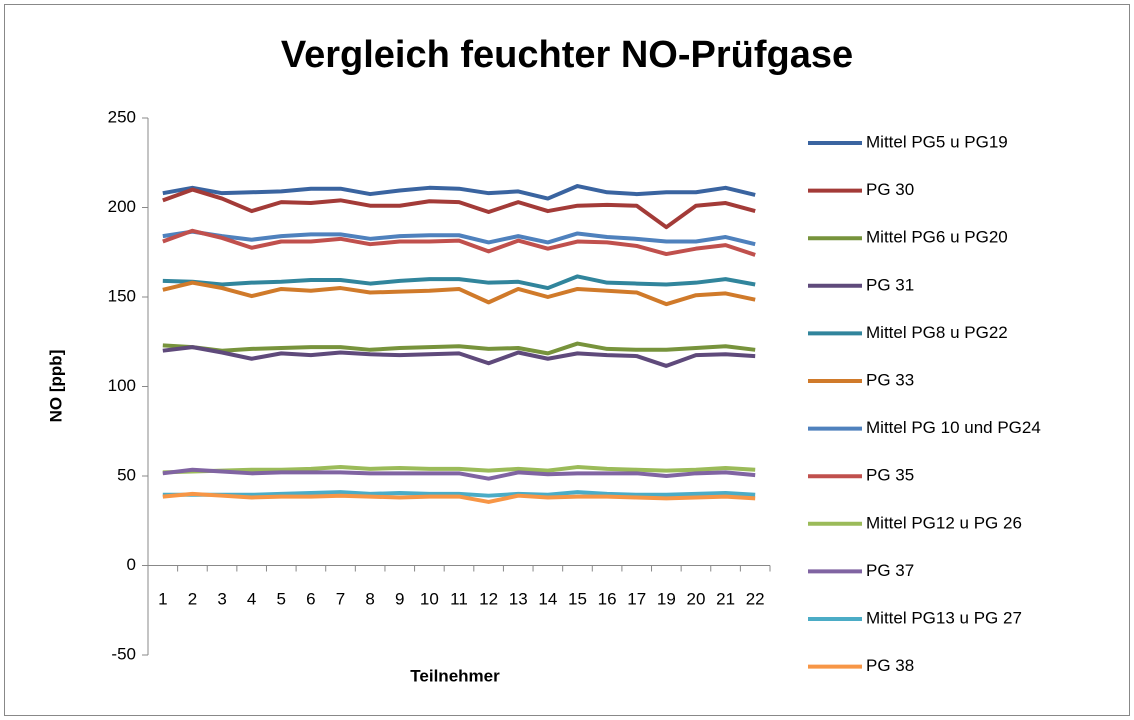 The height and width of the screenshot is (720, 1134). What do you see at coordinates (122, 295) in the screenshot?
I see `y-tick-label: 150` at bounding box center [122, 295].